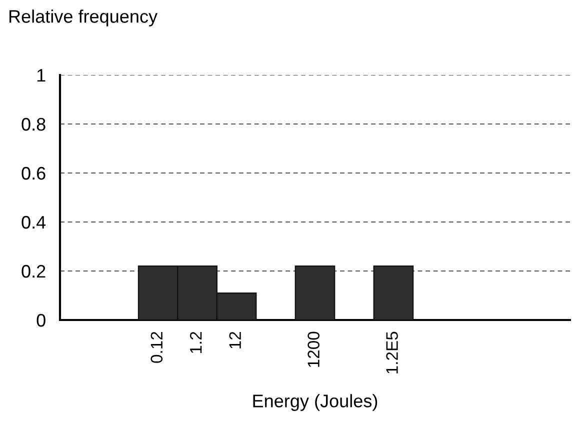 The width and height of the screenshot is (574, 438). I want to click on y-tick-label: 0, so click(41, 320).